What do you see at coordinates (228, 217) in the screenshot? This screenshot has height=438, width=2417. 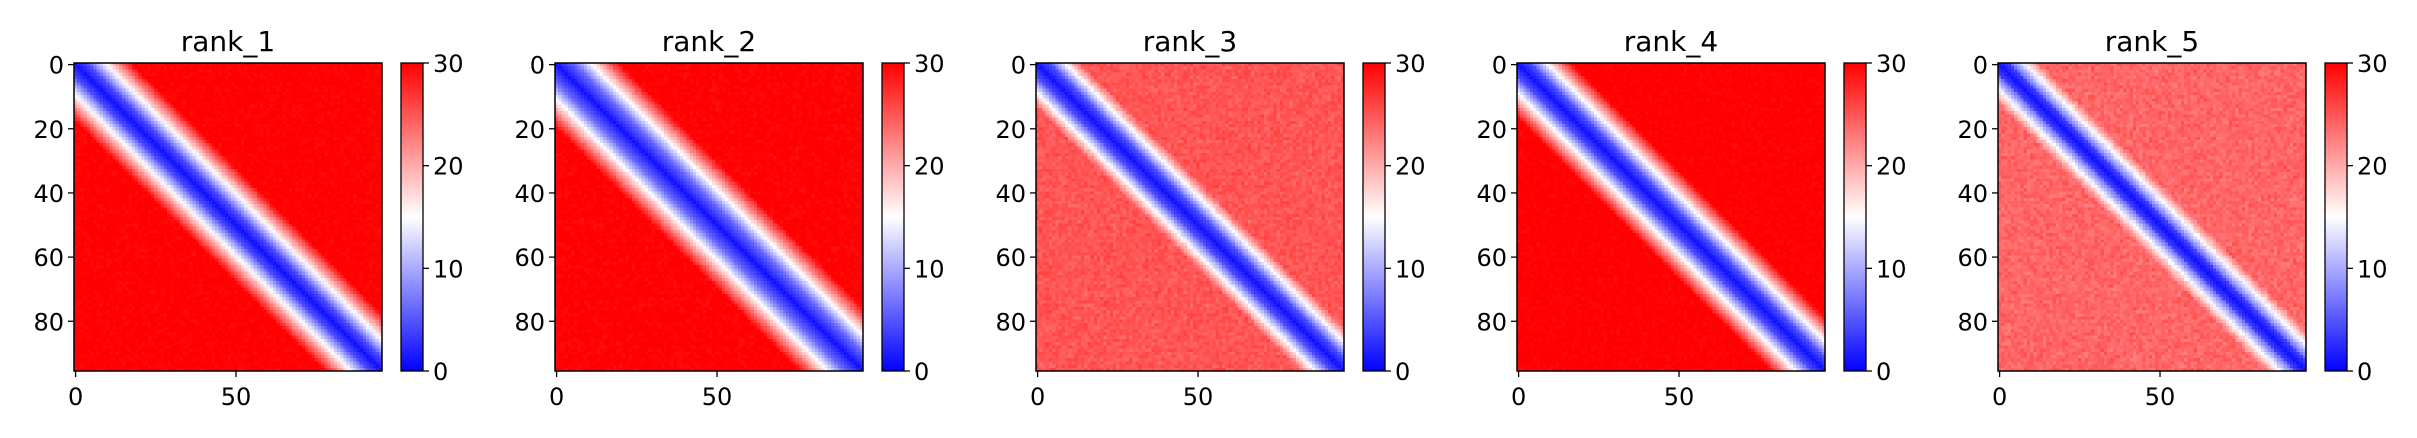 I see `heatmap-cells` at bounding box center [228, 217].